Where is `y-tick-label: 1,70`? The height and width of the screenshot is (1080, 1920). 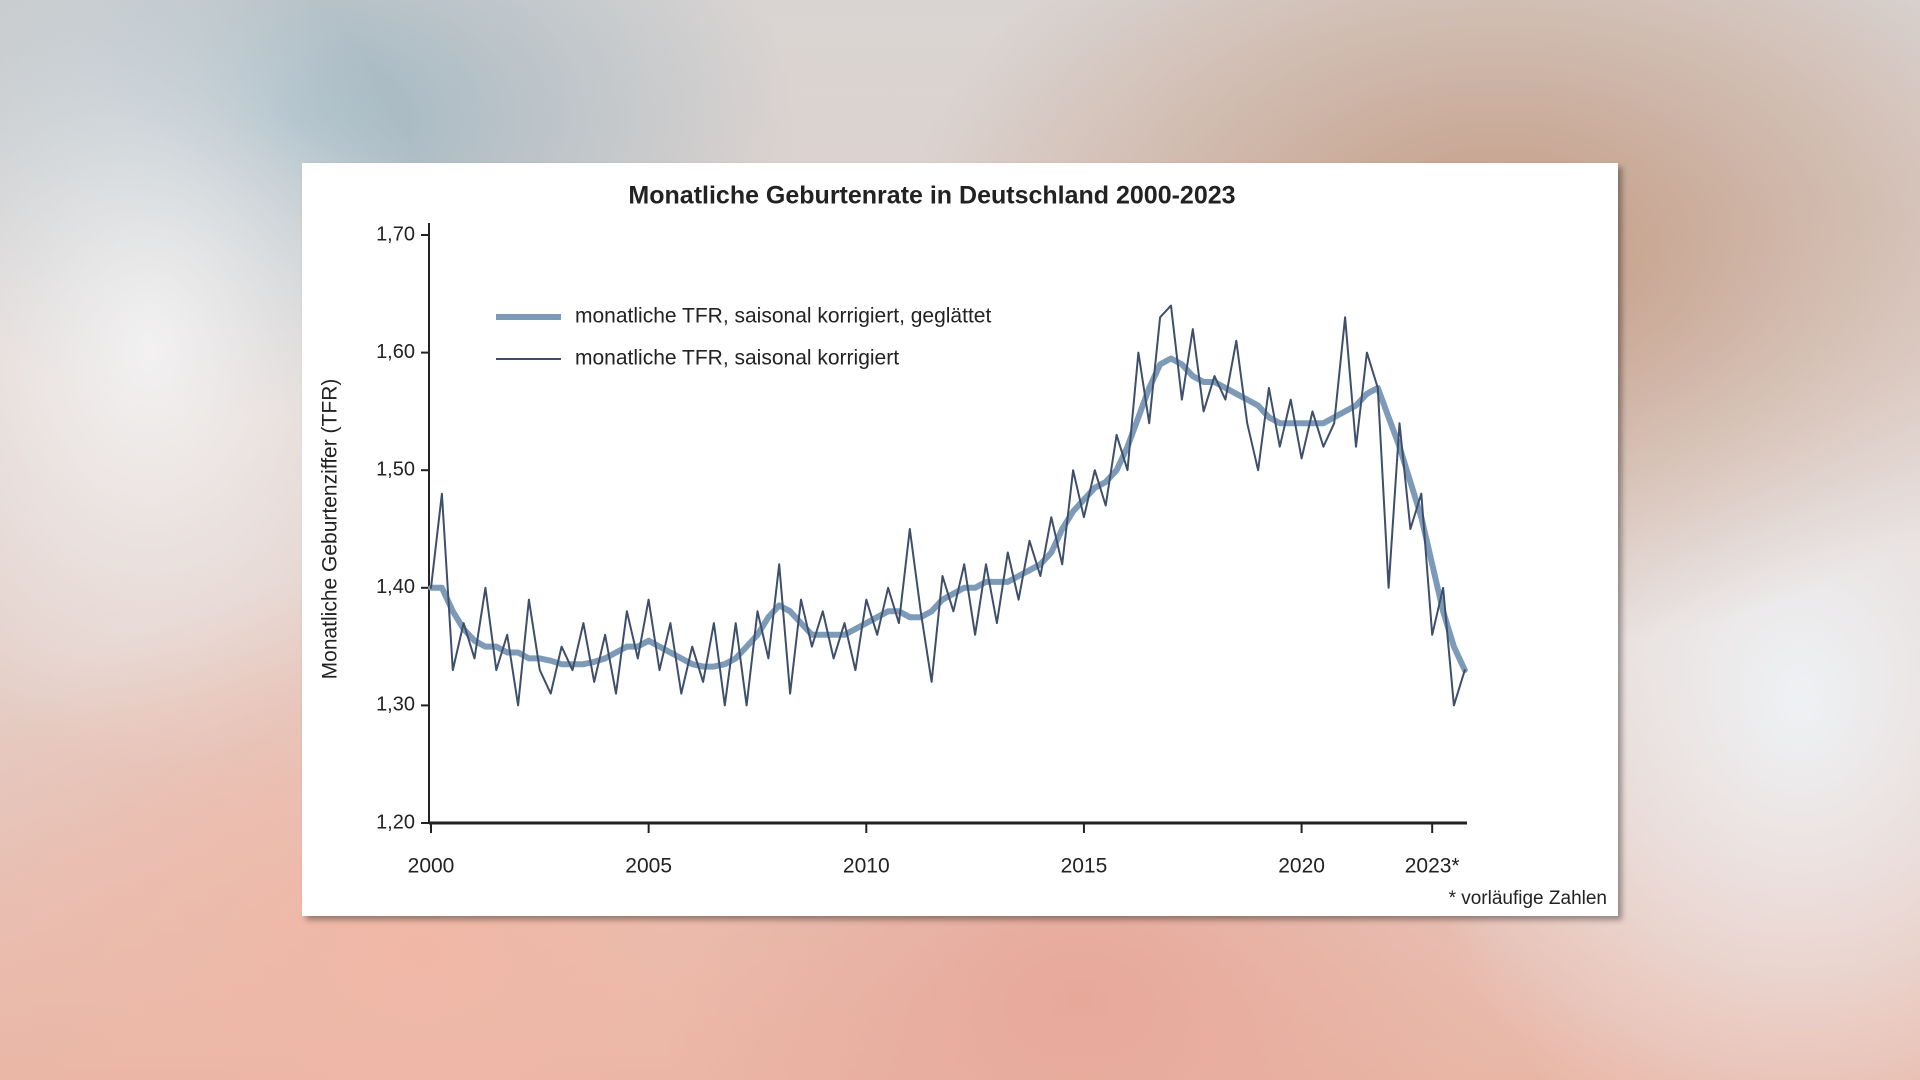 y-tick-label: 1,70 is located at coordinates (395, 234).